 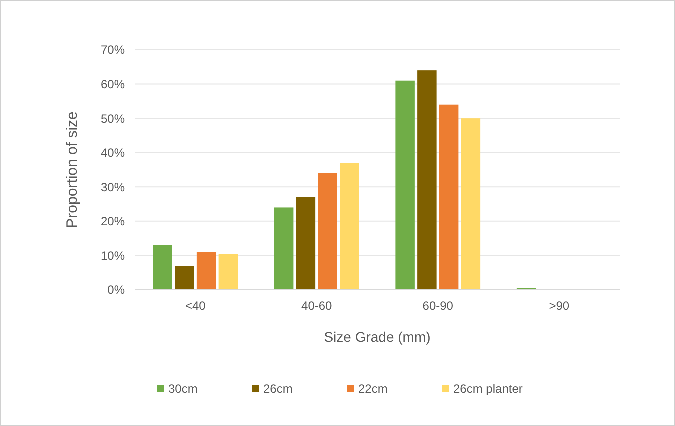 What do you see at coordinates (113, 84) in the screenshot?
I see `y-tick-label: 60%` at bounding box center [113, 84].